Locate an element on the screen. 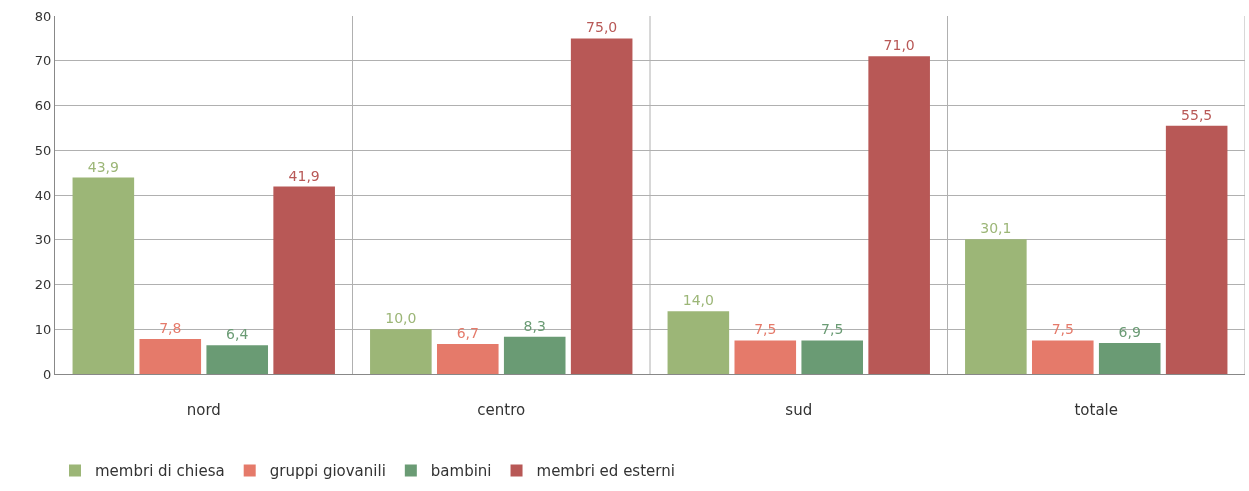 This screenshot has width=1249, height=491. legend-label: membri ed esterni is located at coordinates (605, 471).